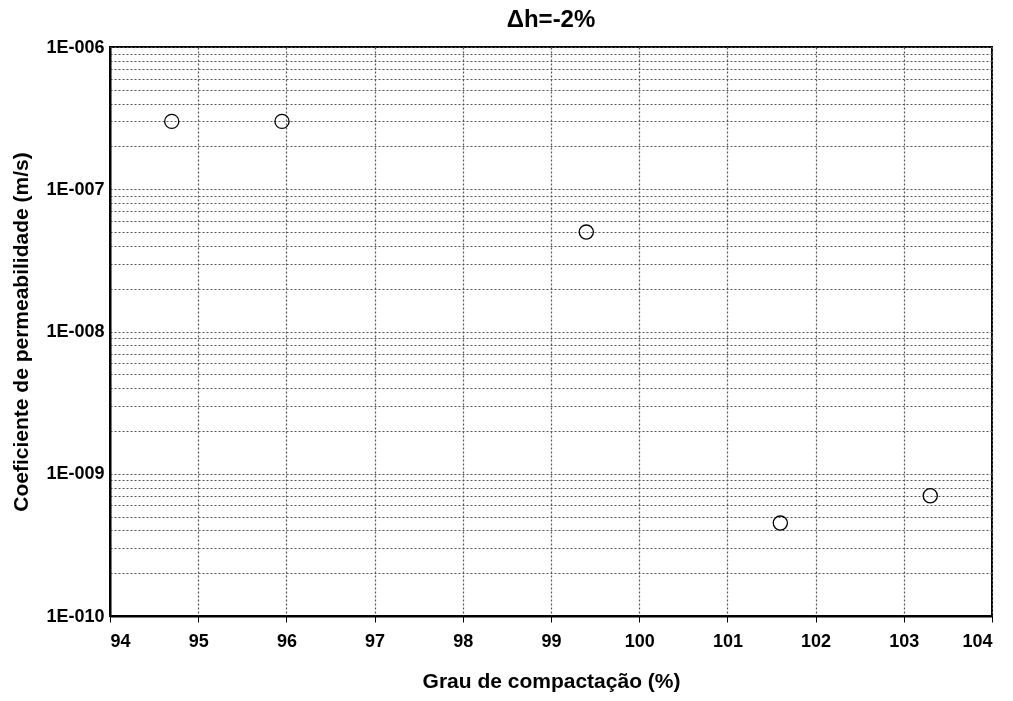 This screenshot has width=1013, height=701. What do you see at coordinates (904, 640) in the screenshot?
I see `x-tick-label: 103` at bounding box center [904, 640].